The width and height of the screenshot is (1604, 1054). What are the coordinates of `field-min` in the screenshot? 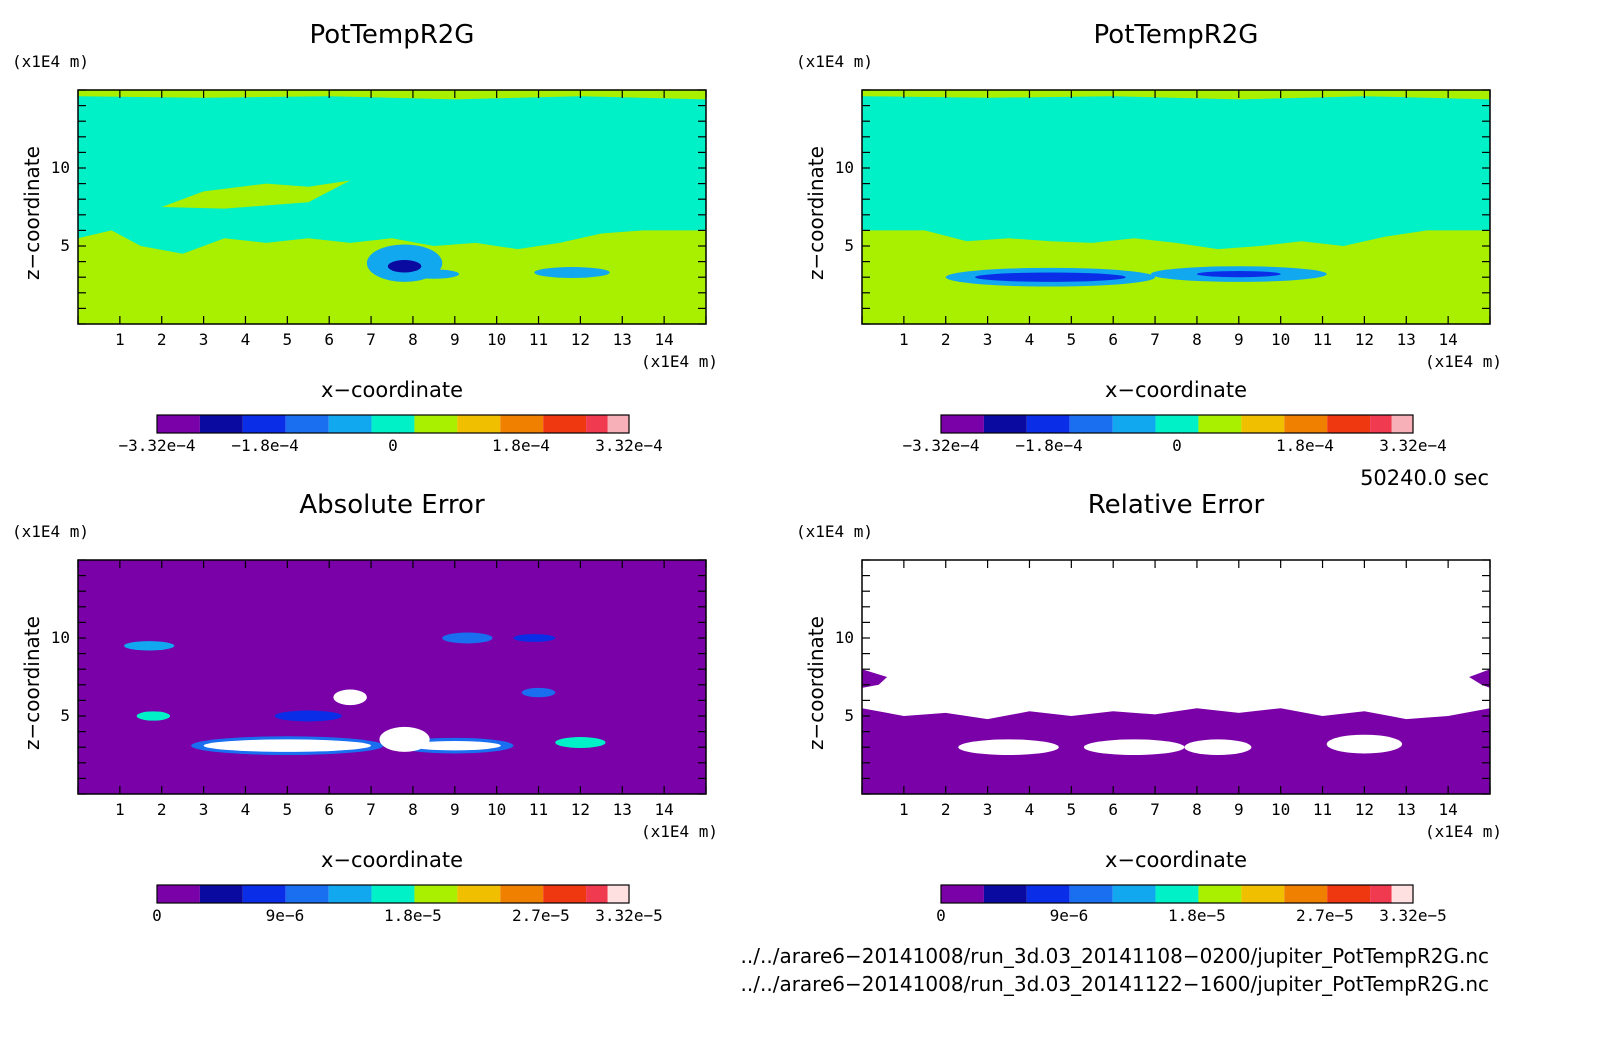 It's located at (1050, 277).